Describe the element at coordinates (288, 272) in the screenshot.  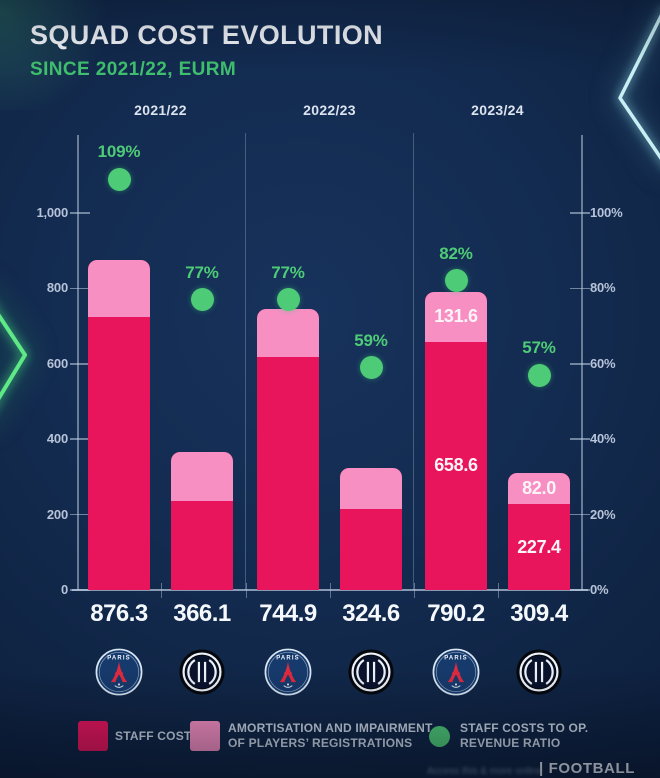
I see `ratio-label-psg-2022-23: 77%` at that location.